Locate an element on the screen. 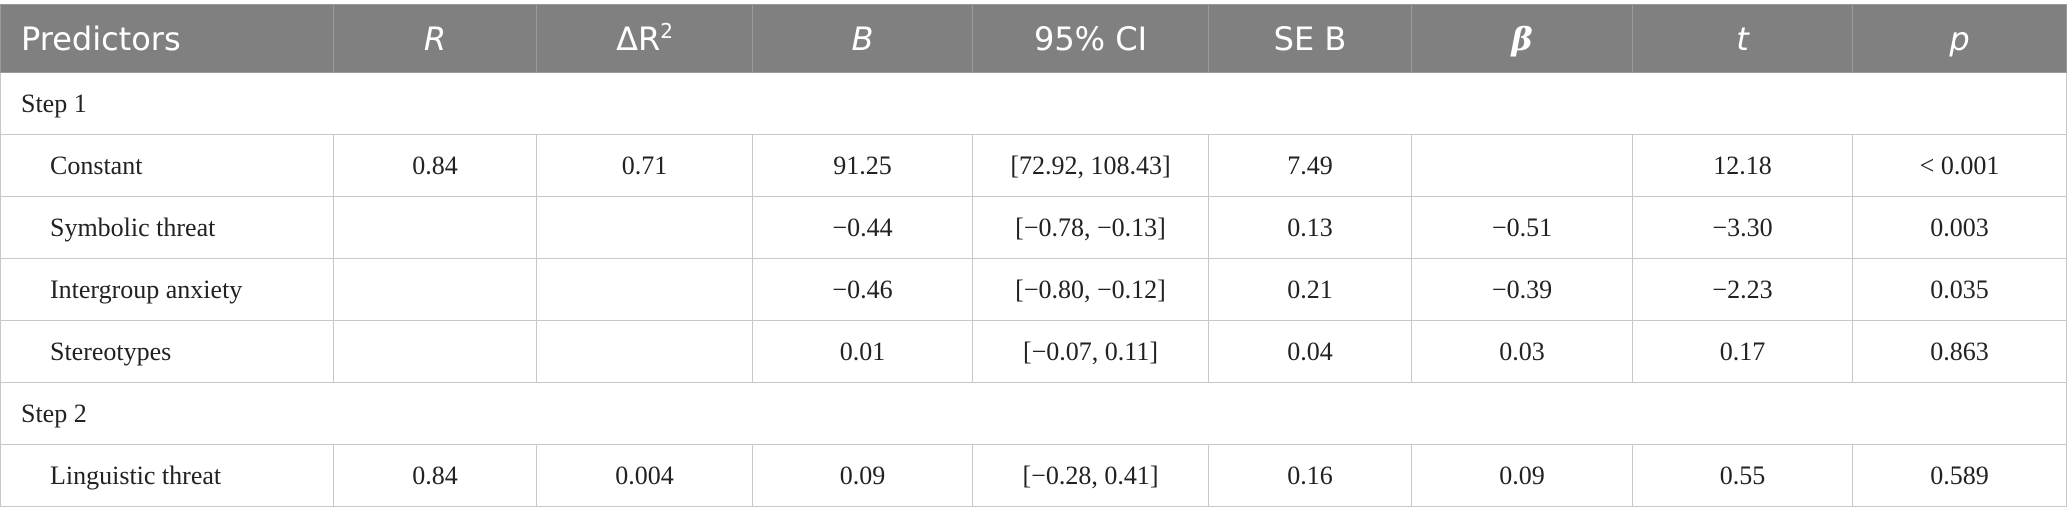  p-cell: 0.035 is located at coordinates (1959, 289).